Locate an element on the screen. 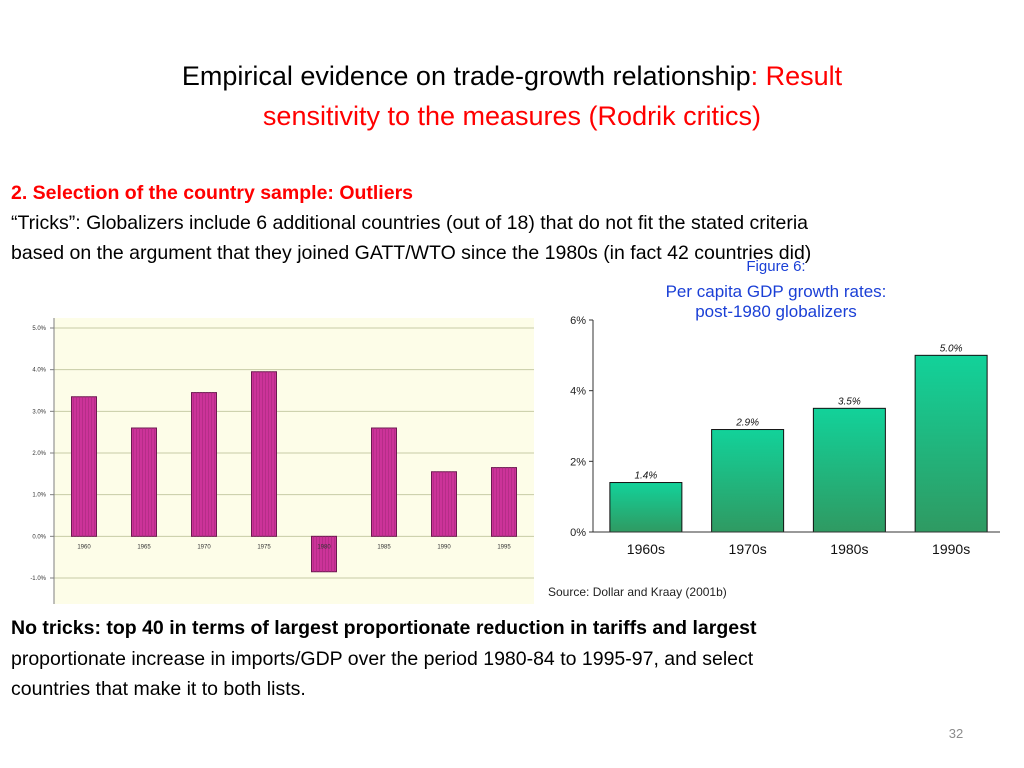  left-chart-y-tick-labels: -1.0% 0.0% 1.0% 2.0% 3.0% 4.0% 5.0% is located at coordinates (38, 454).